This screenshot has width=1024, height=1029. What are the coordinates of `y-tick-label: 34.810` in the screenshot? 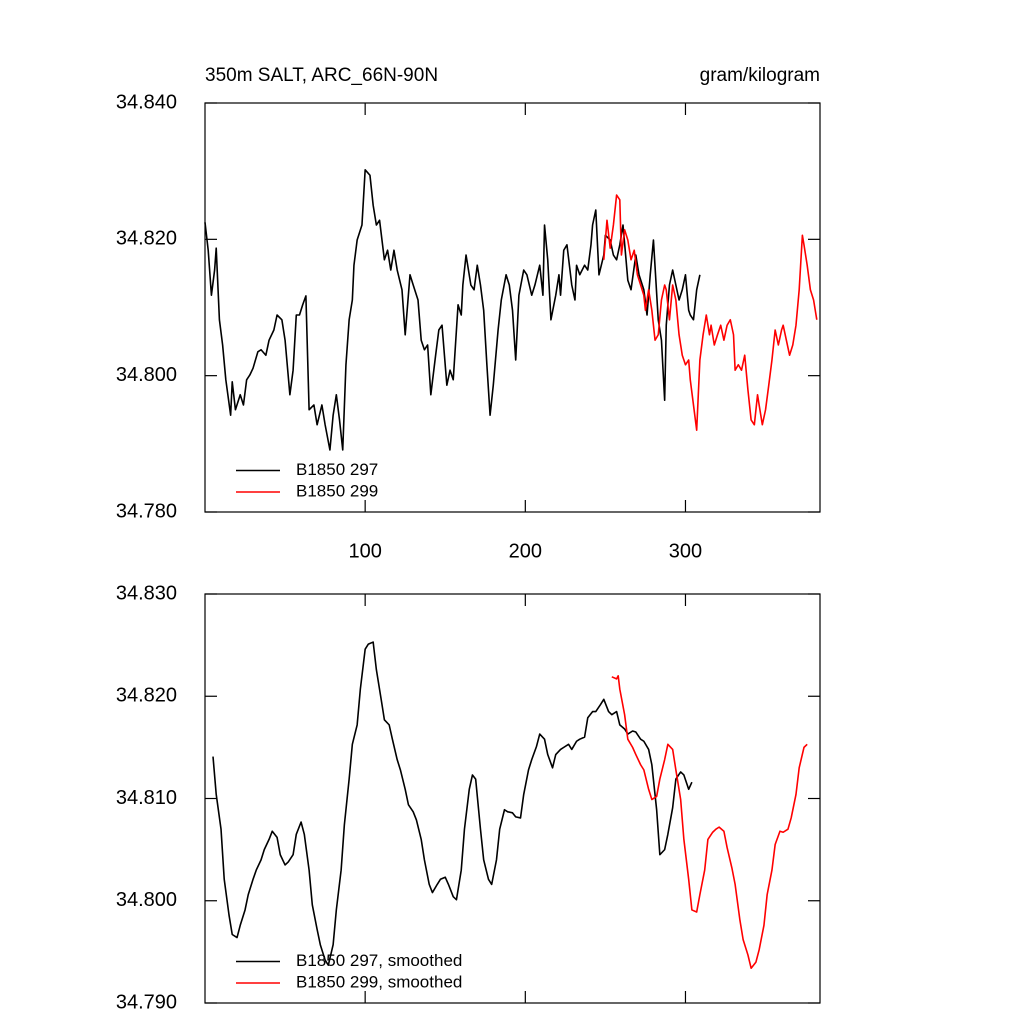 It's located at (146, 798).